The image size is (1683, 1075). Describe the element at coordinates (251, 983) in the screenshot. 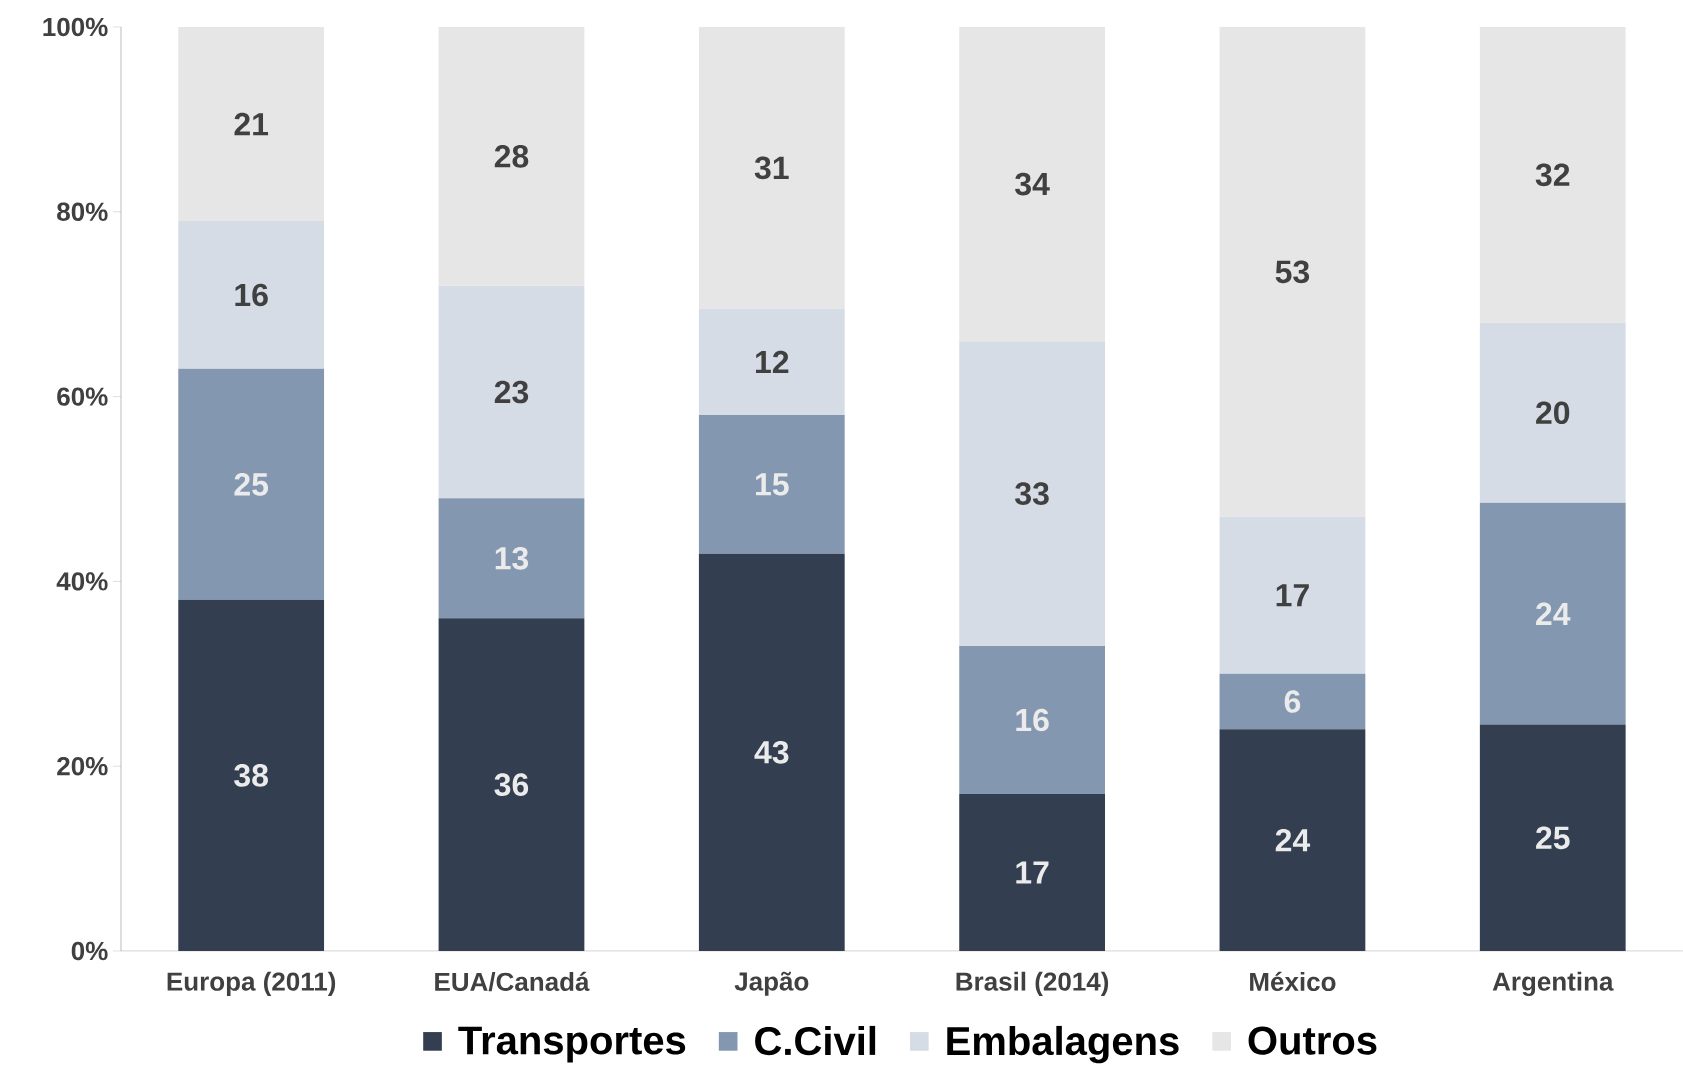

I see `x-tick-label: Europa (2011)` at that location.